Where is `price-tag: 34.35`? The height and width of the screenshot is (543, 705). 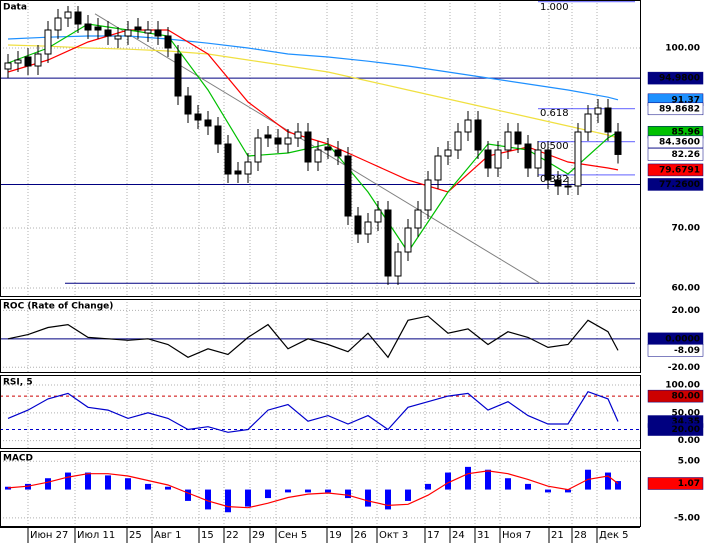
price-tag: 34.35 is located at coordinates (686, 422).